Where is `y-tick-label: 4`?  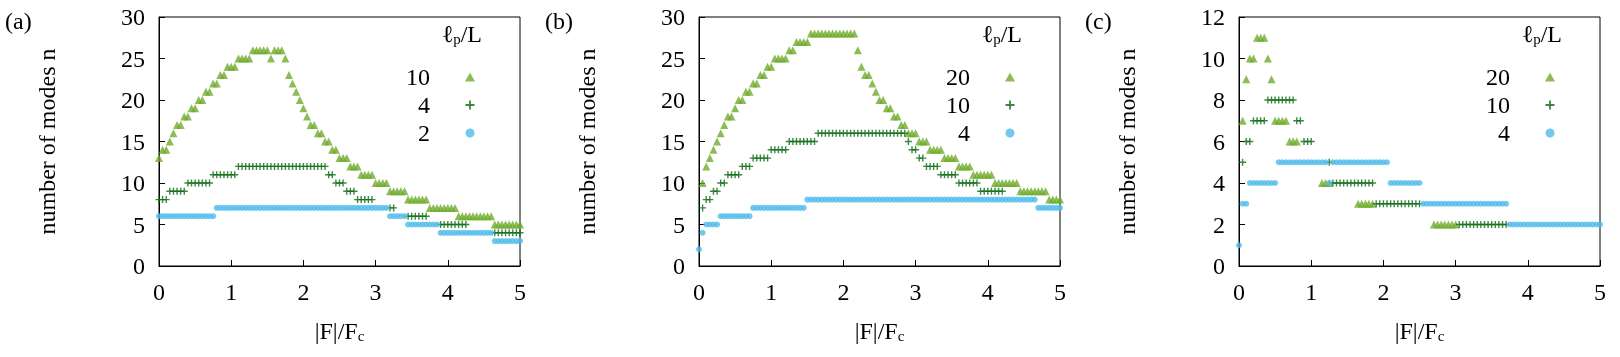
y-tick-label: 4 is located at coordinates (1219, 183).